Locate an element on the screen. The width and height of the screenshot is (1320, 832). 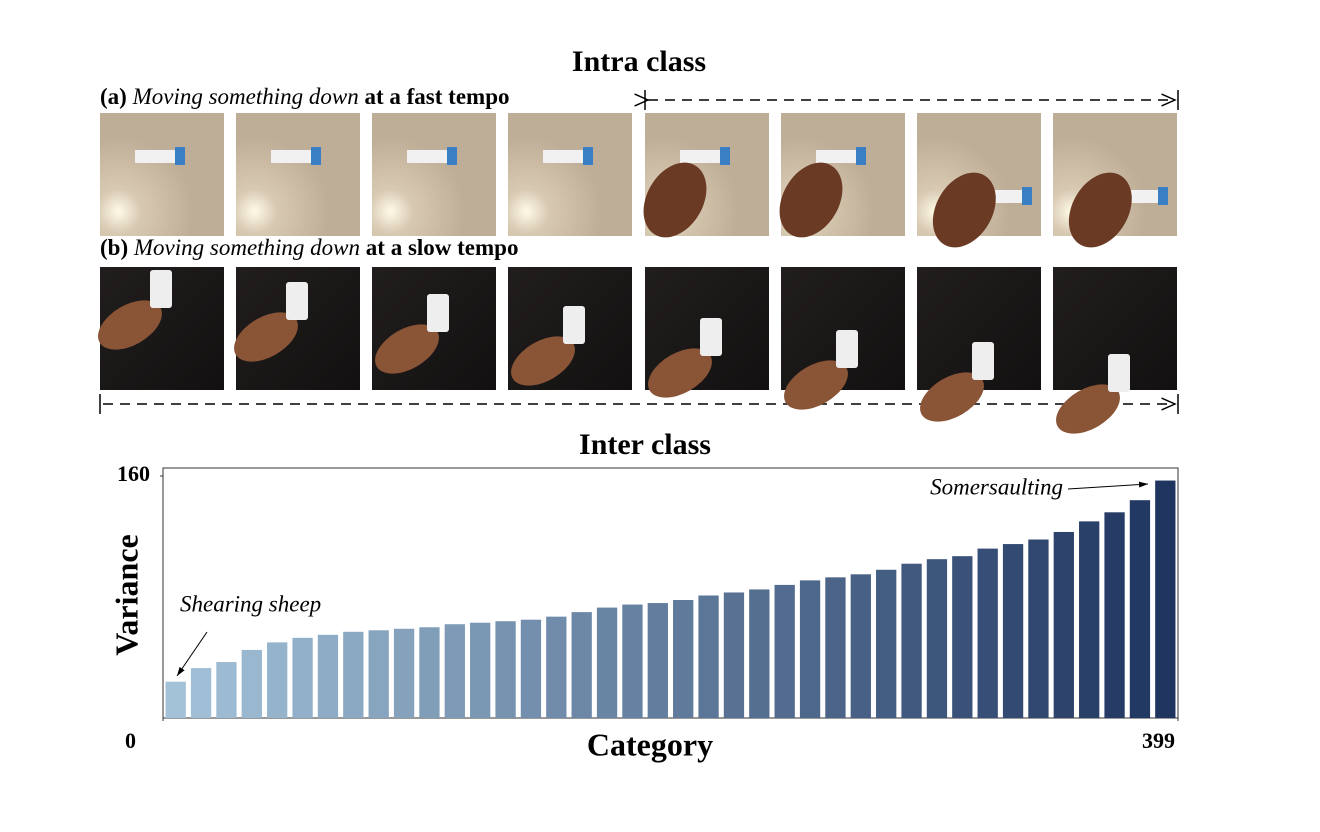
row-tempo: at a slow tempo is located at coordinates (442, 247).